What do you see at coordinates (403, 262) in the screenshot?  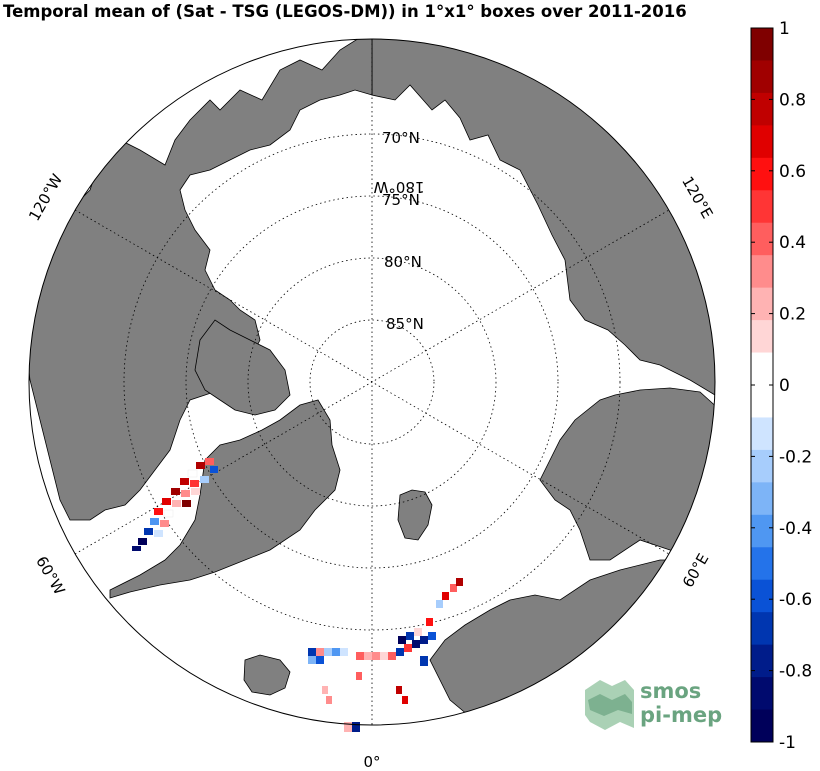 I see `lat-label-80: 80°N` at bounding box center [403, 262].